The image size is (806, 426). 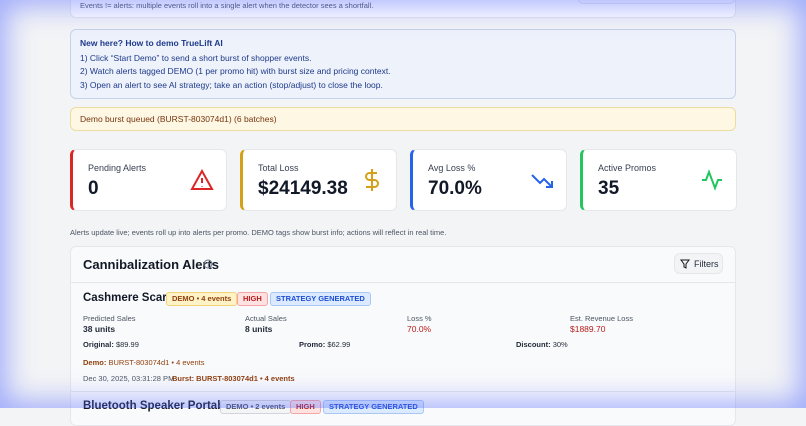 I want to click on stat-value: 35, so click(x=609, y=188).